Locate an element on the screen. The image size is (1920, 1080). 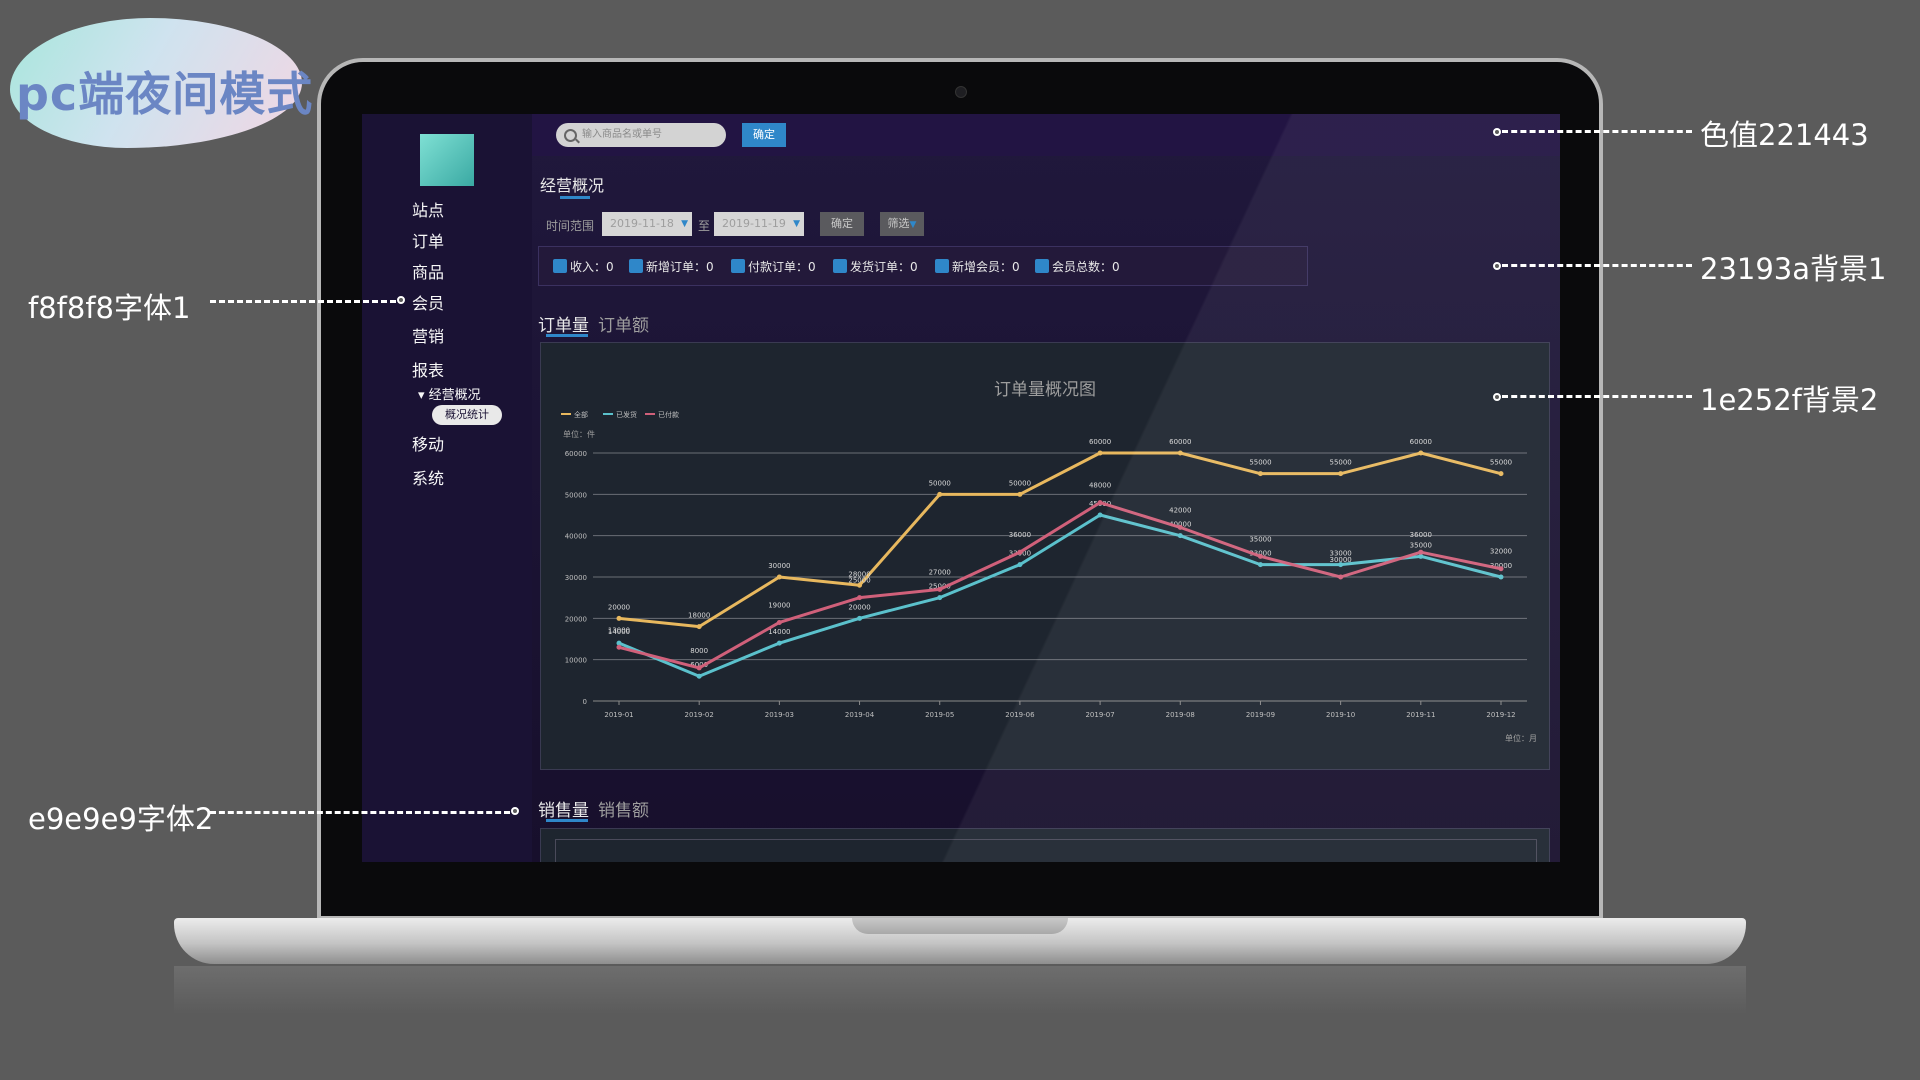
x-tick-label: 2019-09 is located at coordinates (1260, 715).